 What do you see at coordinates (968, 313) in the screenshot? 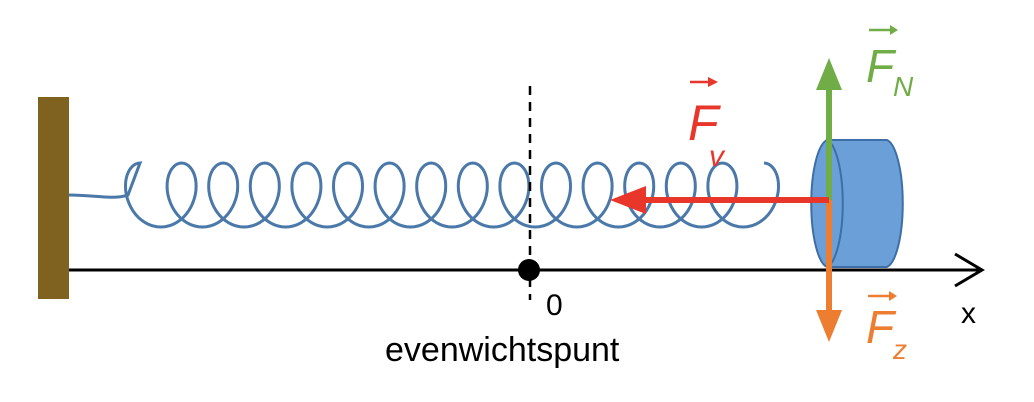
I see `x-axis-label: x` at bounding box center [968, 313].